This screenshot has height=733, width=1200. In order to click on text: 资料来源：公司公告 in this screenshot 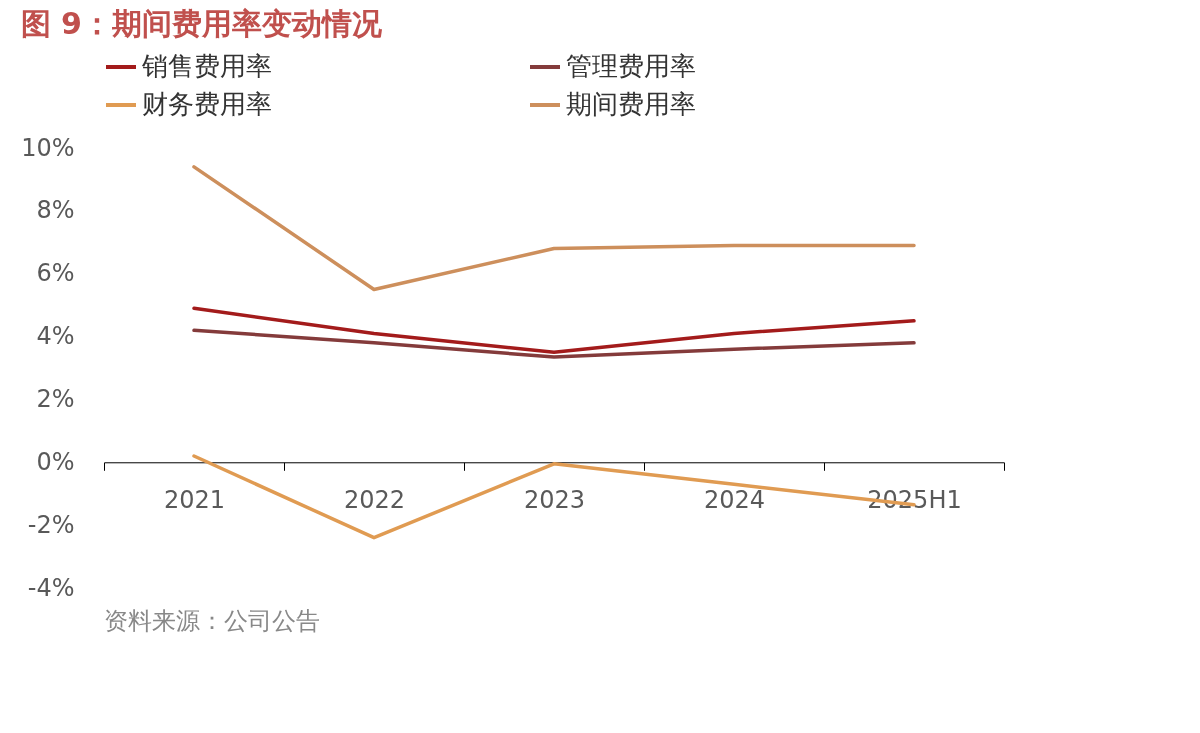, I will do `click(212, 621)`.